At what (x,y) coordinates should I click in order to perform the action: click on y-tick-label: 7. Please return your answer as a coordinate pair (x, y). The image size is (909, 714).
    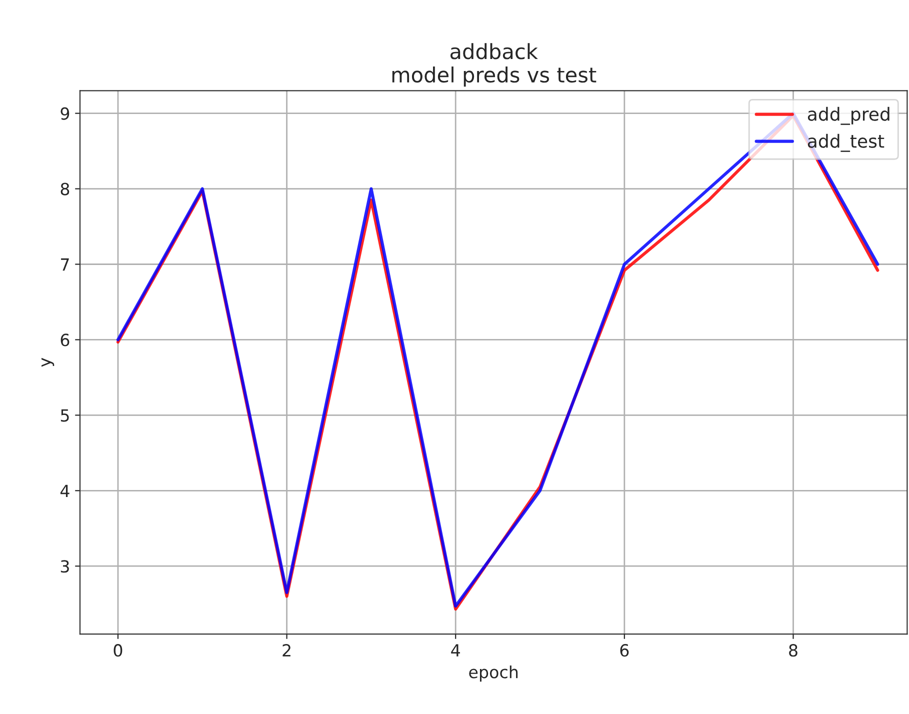
    Looking at the image, I should click on (65, 264).